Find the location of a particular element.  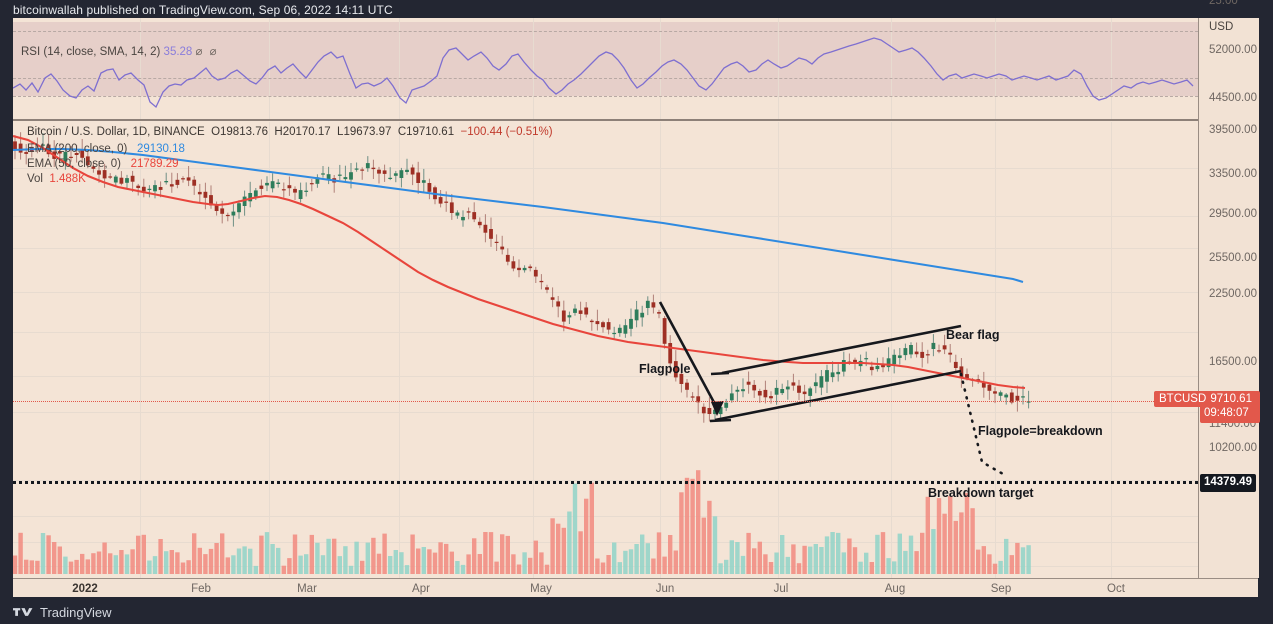

ema200-legend-value: 29130.18 is located at coordinates (160, 149).